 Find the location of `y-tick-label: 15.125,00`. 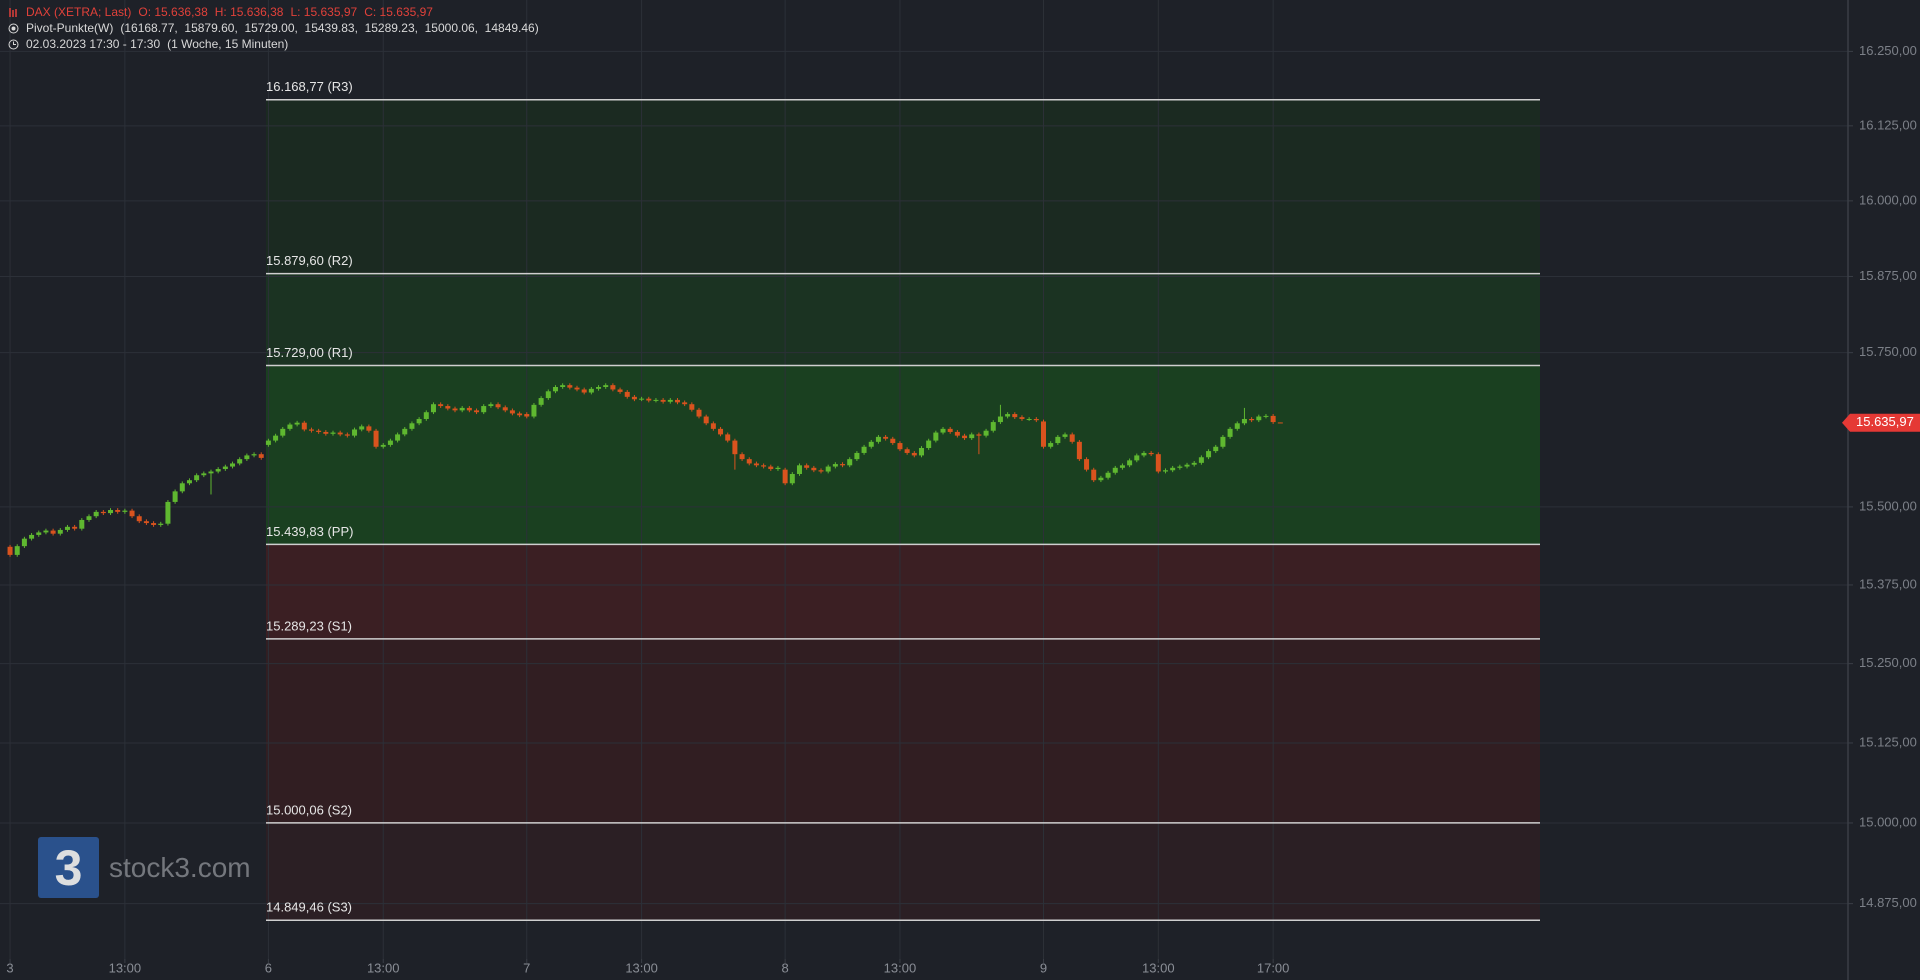

y-tick-label: 15.125,00 is located at coordinates (1888, 741).